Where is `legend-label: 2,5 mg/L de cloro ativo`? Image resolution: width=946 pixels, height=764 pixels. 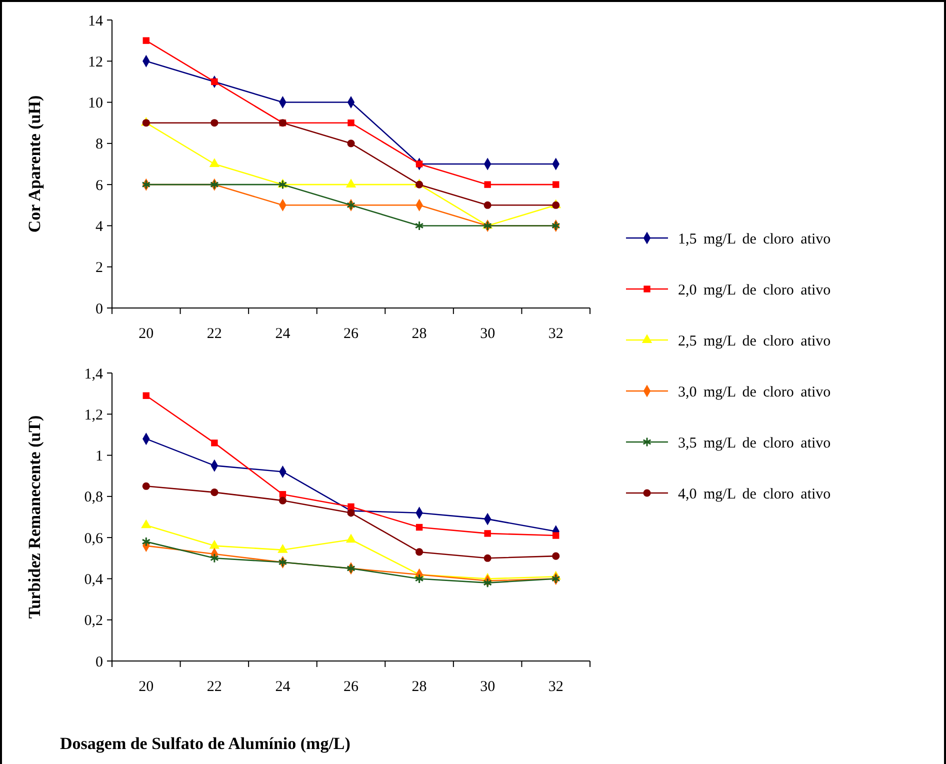
legend-label: 2,5 mg/L de cloro ativo is located at coordinates (754, 341).